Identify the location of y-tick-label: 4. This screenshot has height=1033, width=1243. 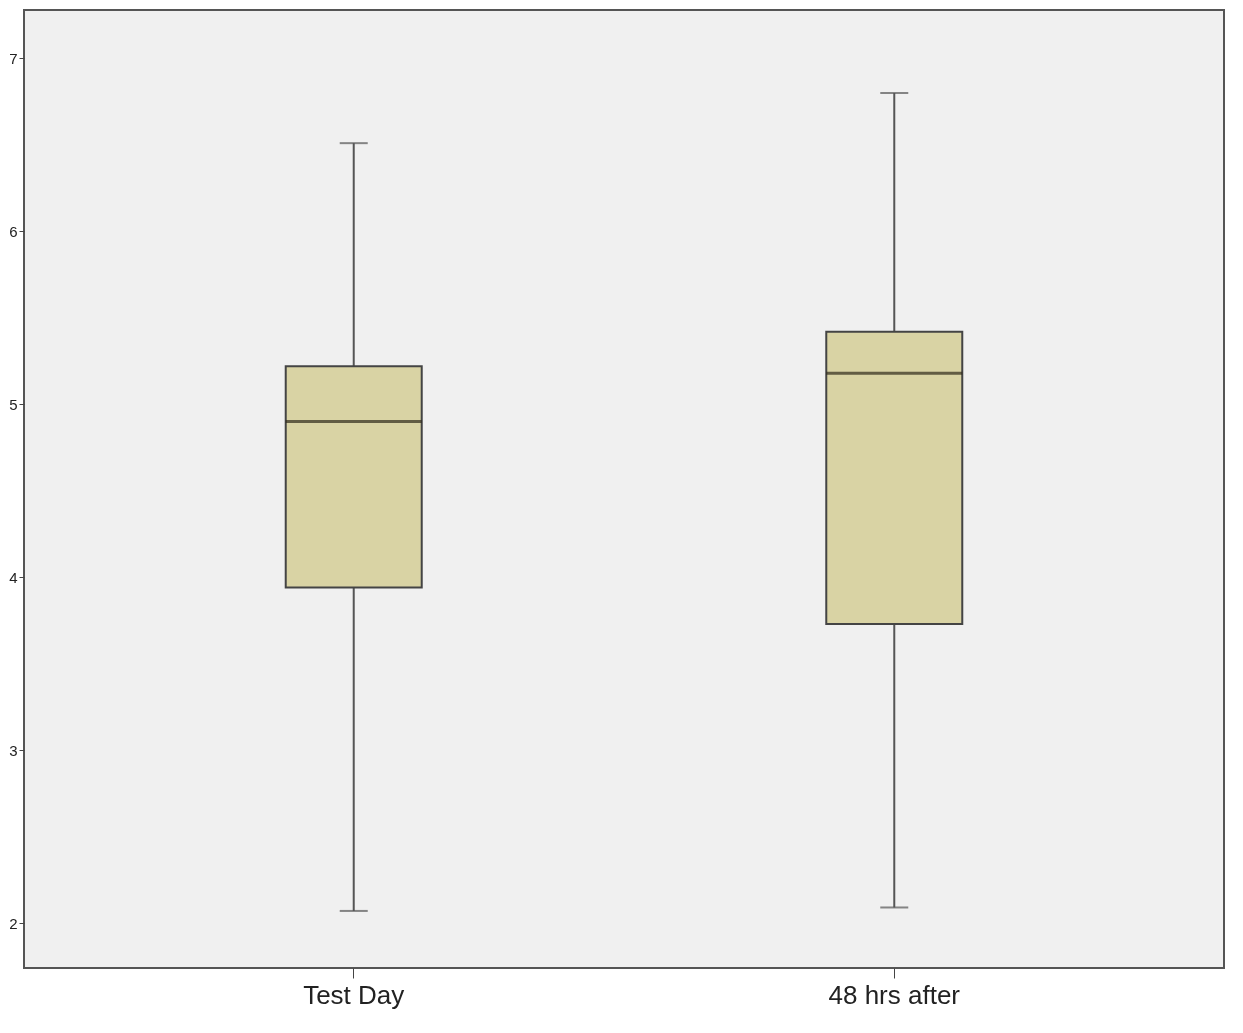
(13, 577).